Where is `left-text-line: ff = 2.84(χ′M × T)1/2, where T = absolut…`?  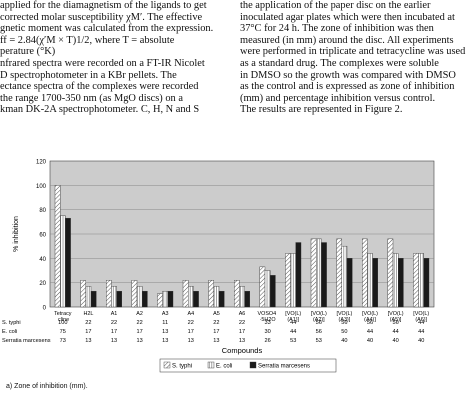
left-text-line: ff = 2.84(χ′M × T)1/2, where T = absolut… is located at coordinates (87, 40).